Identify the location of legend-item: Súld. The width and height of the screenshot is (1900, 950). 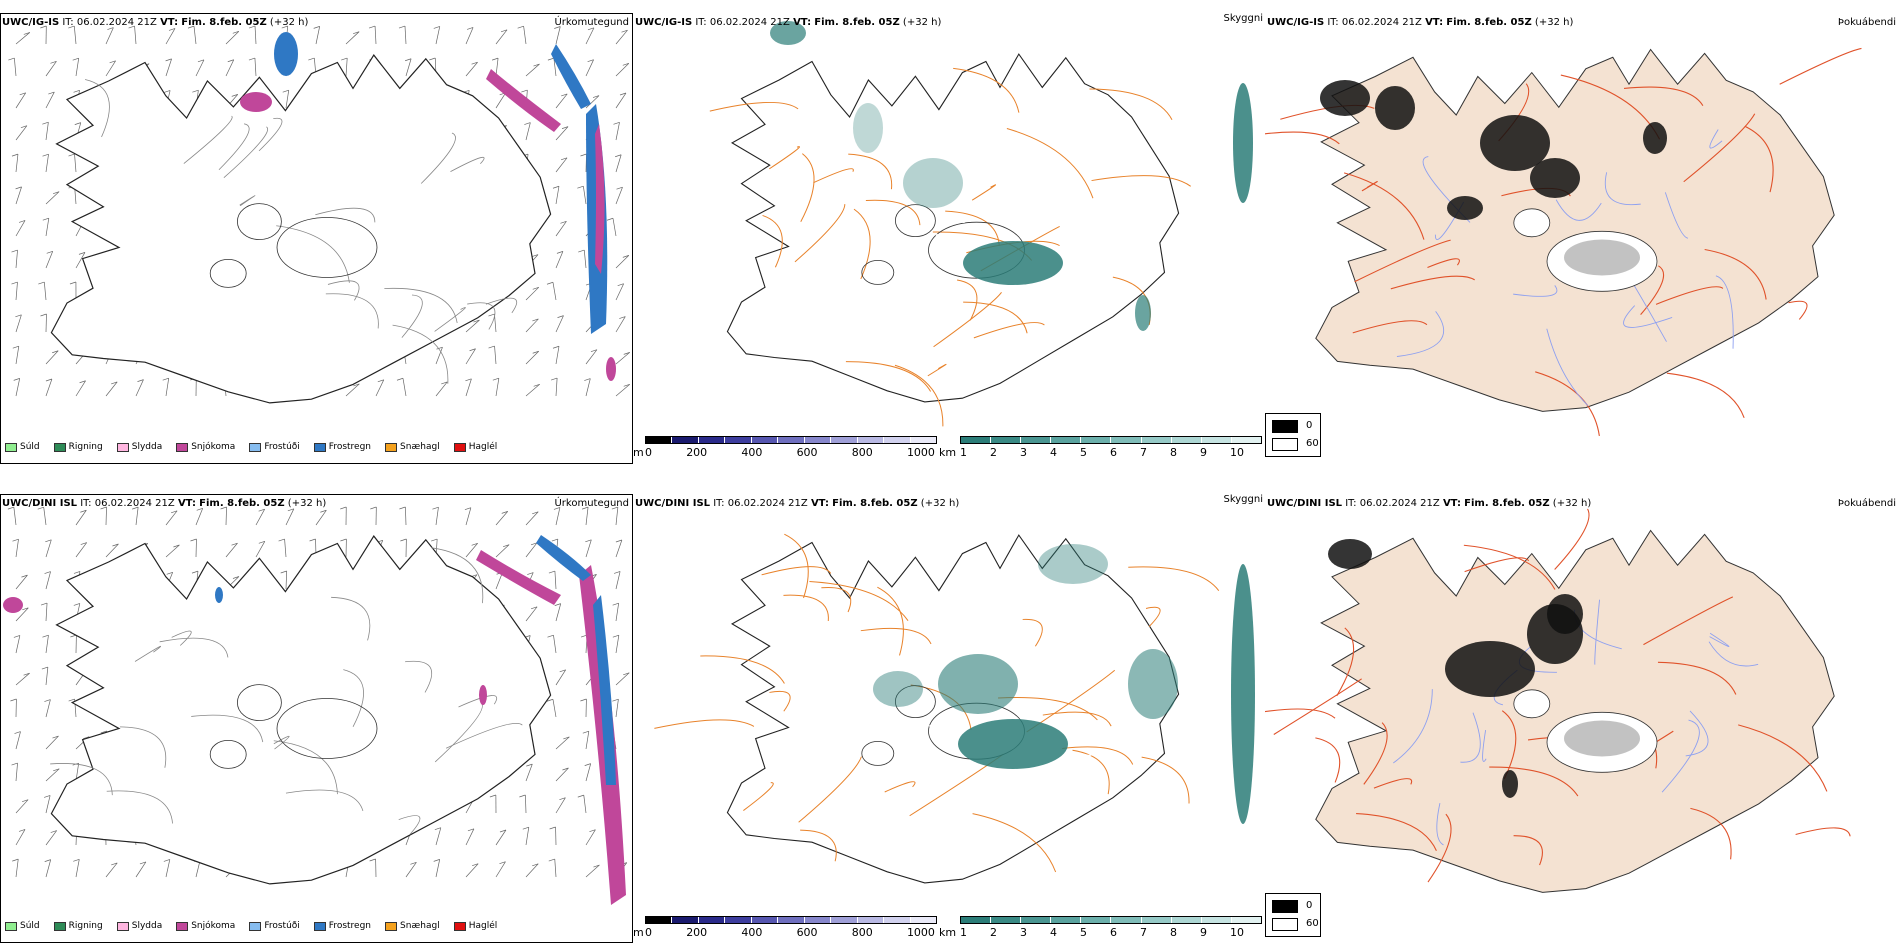
(22, 926).